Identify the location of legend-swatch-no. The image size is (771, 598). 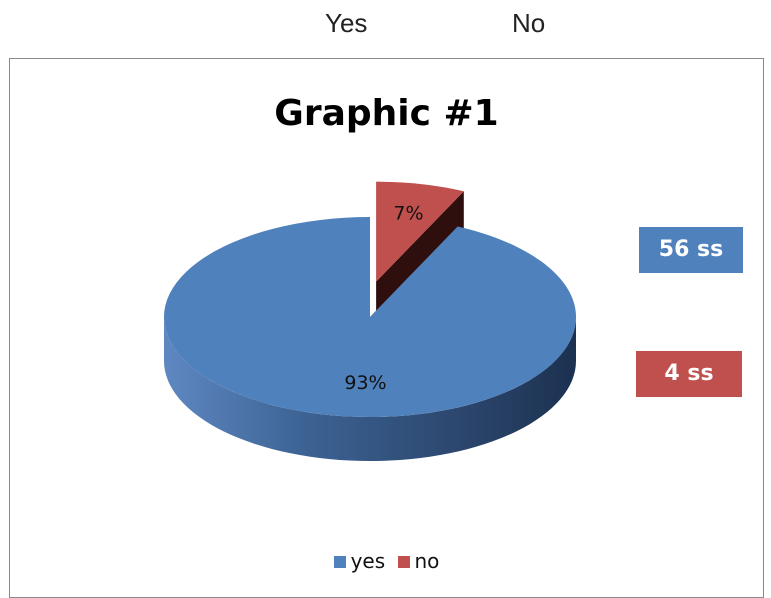
(403, 562).